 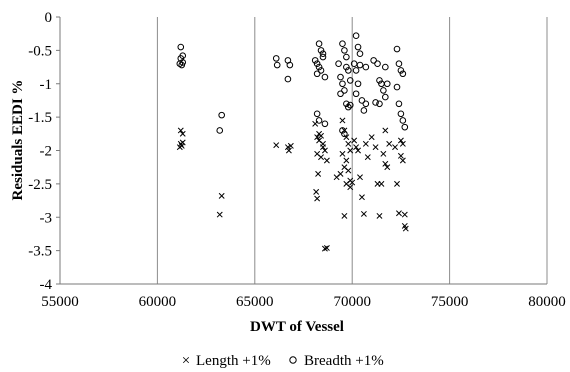 What do you see at coordinates (336, 361) in the screenshot?
I see `legend-item-breadth: Breadth +1%` at bounding box center [336, 361].